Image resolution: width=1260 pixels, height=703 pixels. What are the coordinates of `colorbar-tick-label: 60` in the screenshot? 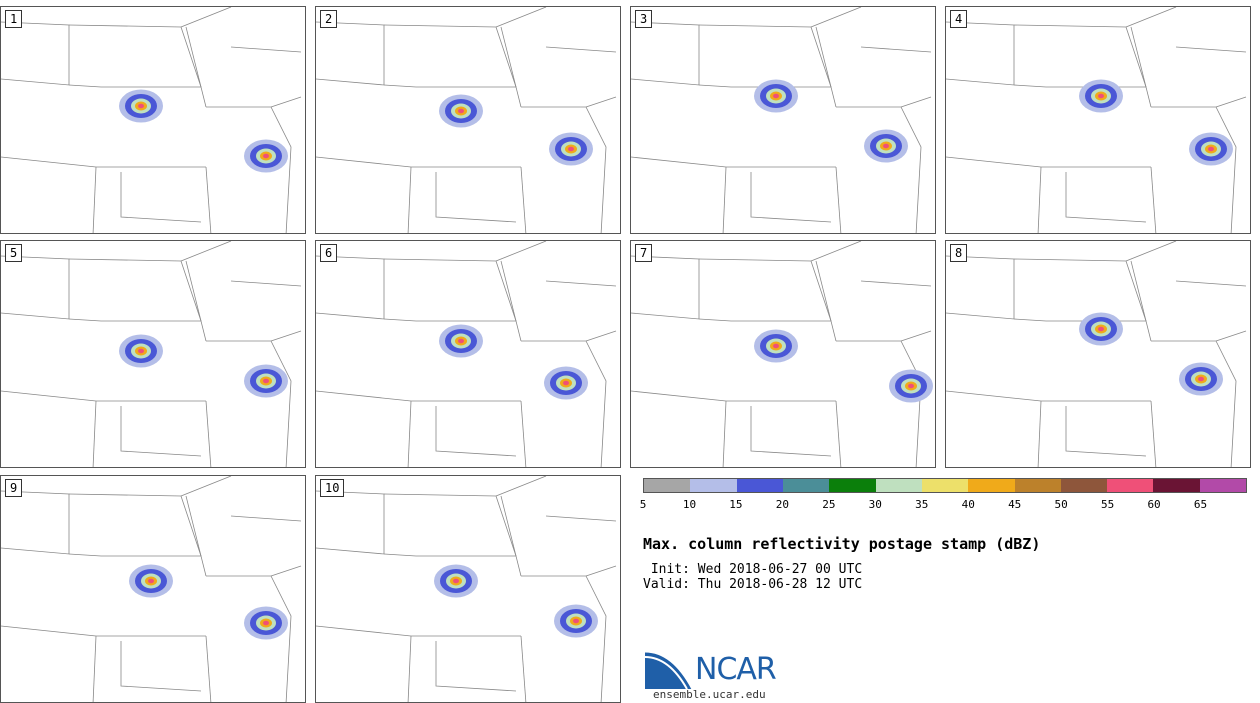 It's located at (1154, 504).